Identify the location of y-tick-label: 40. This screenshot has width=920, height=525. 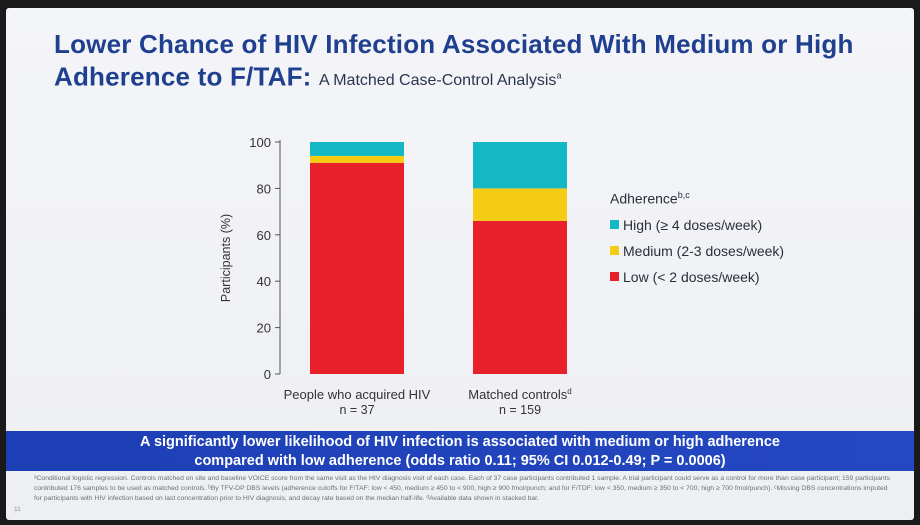
(264, 281).